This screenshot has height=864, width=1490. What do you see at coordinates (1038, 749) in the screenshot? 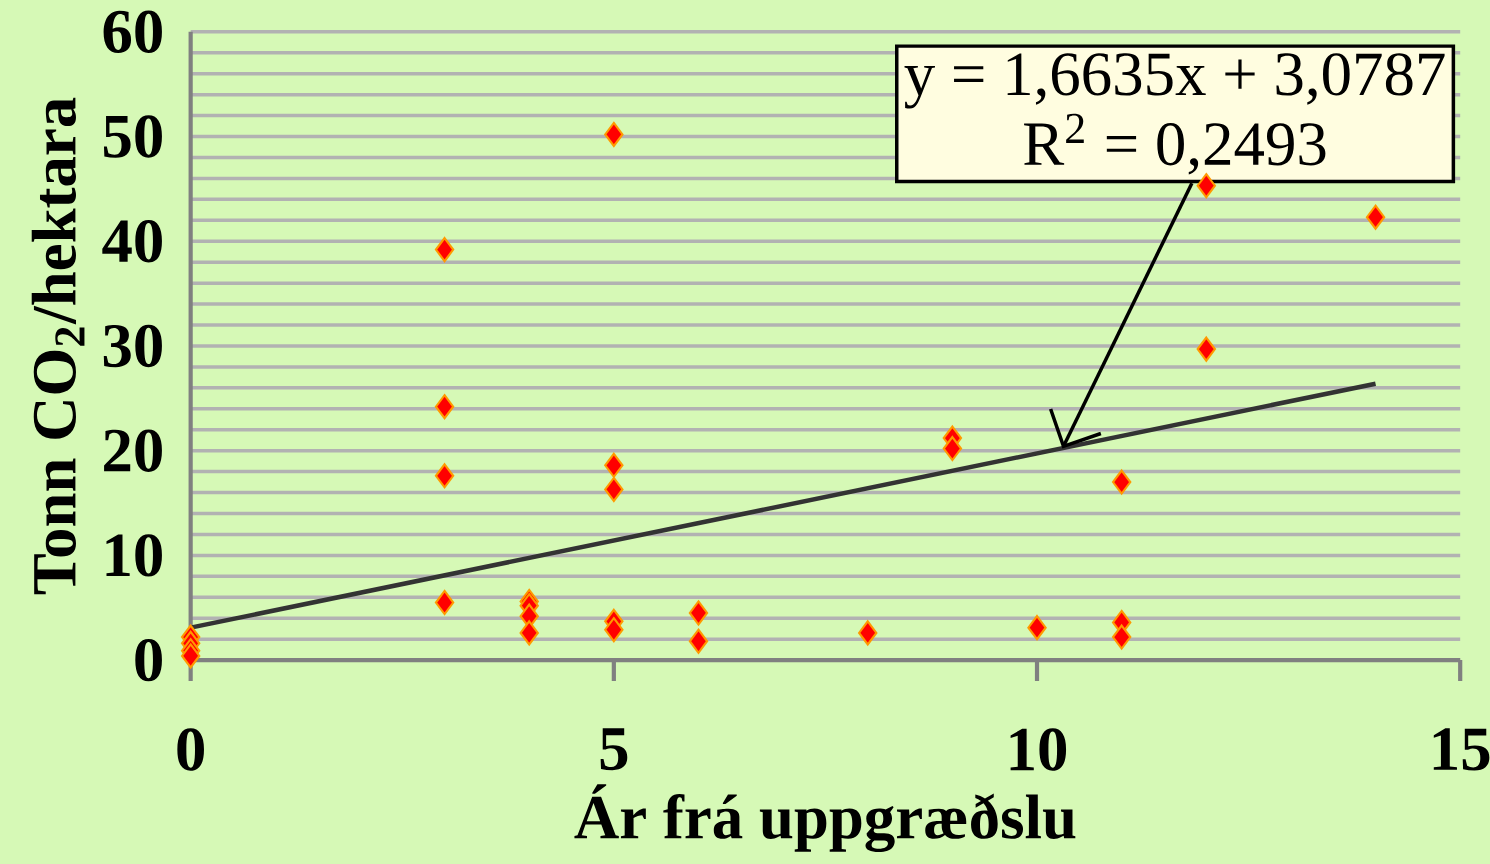
I see `x-tick-label: 10` at bounding box center [1038, 749].